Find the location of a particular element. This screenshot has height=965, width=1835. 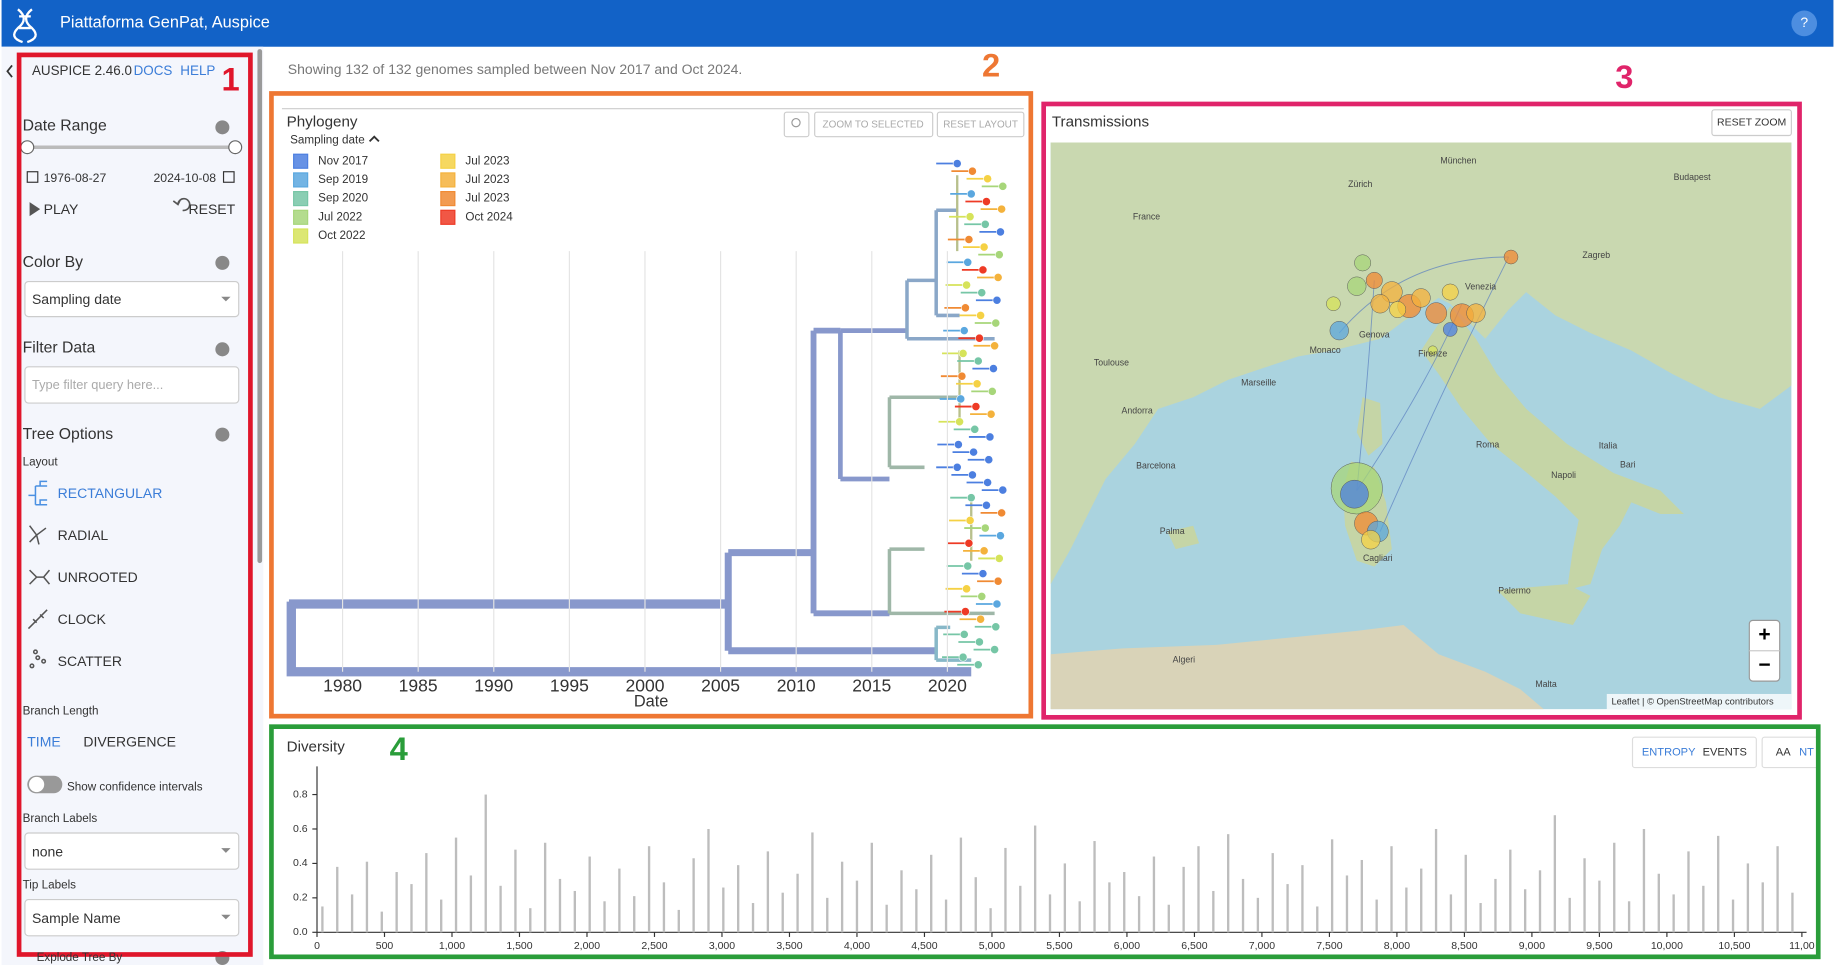

color-select is located at coordinates (132, 299).